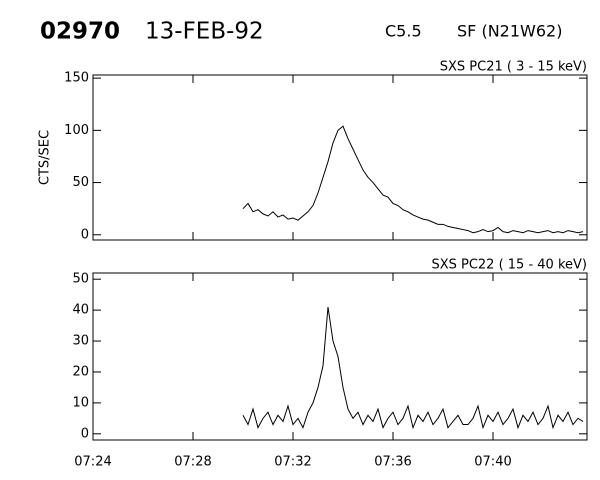  What do you see at coordinates (76, 130) in the screenshot?
I see `y-tick-label: 100` at bounding box center [76, 130].